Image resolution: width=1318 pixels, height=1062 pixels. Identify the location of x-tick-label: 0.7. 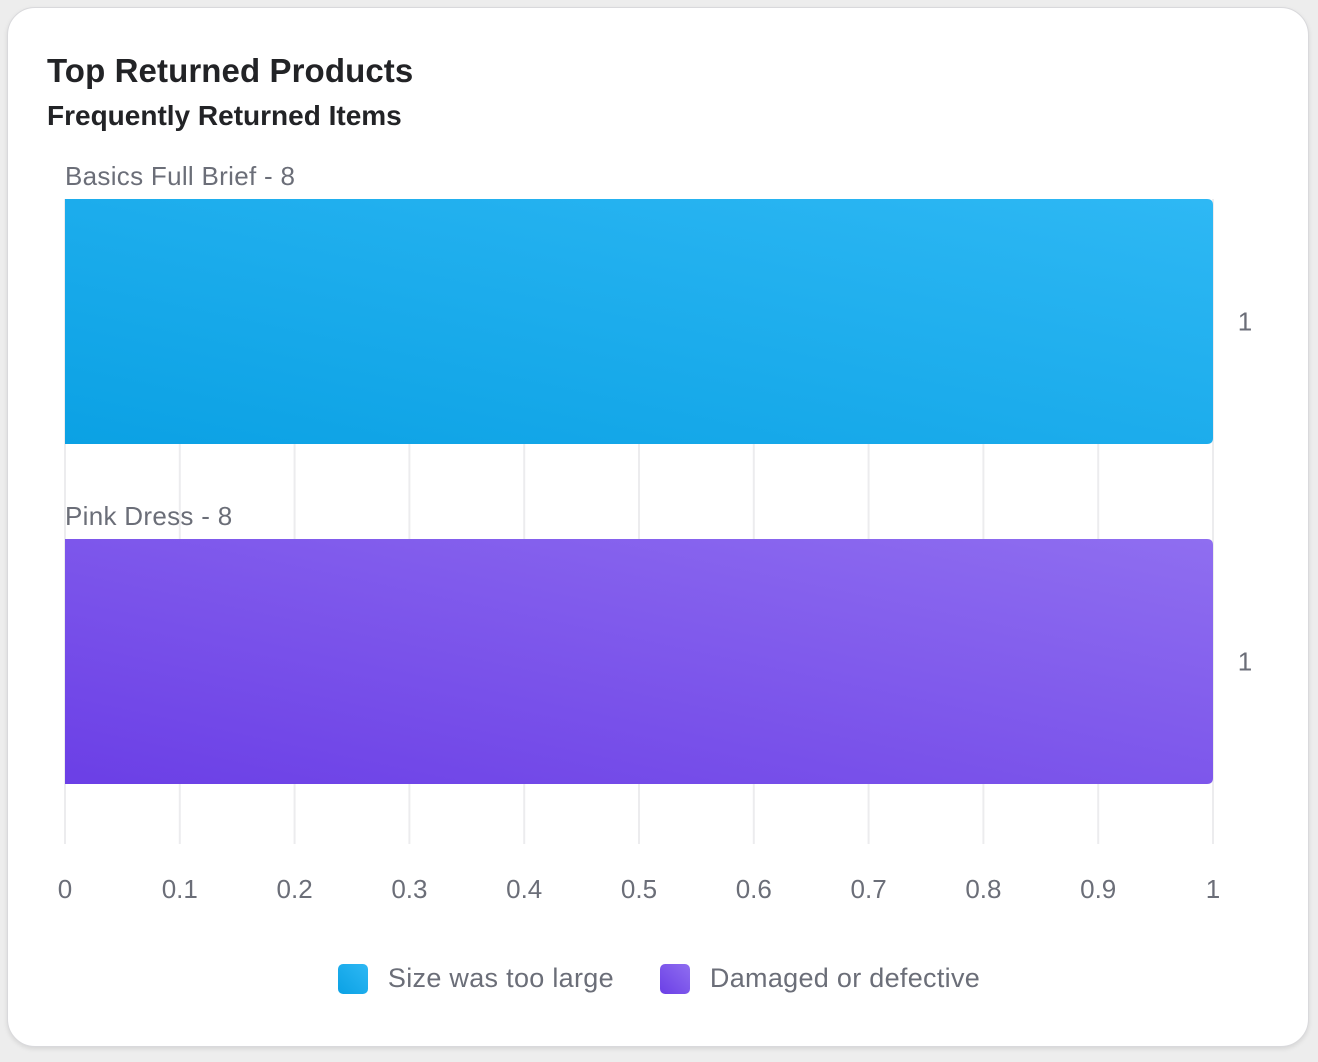
(869, 889).